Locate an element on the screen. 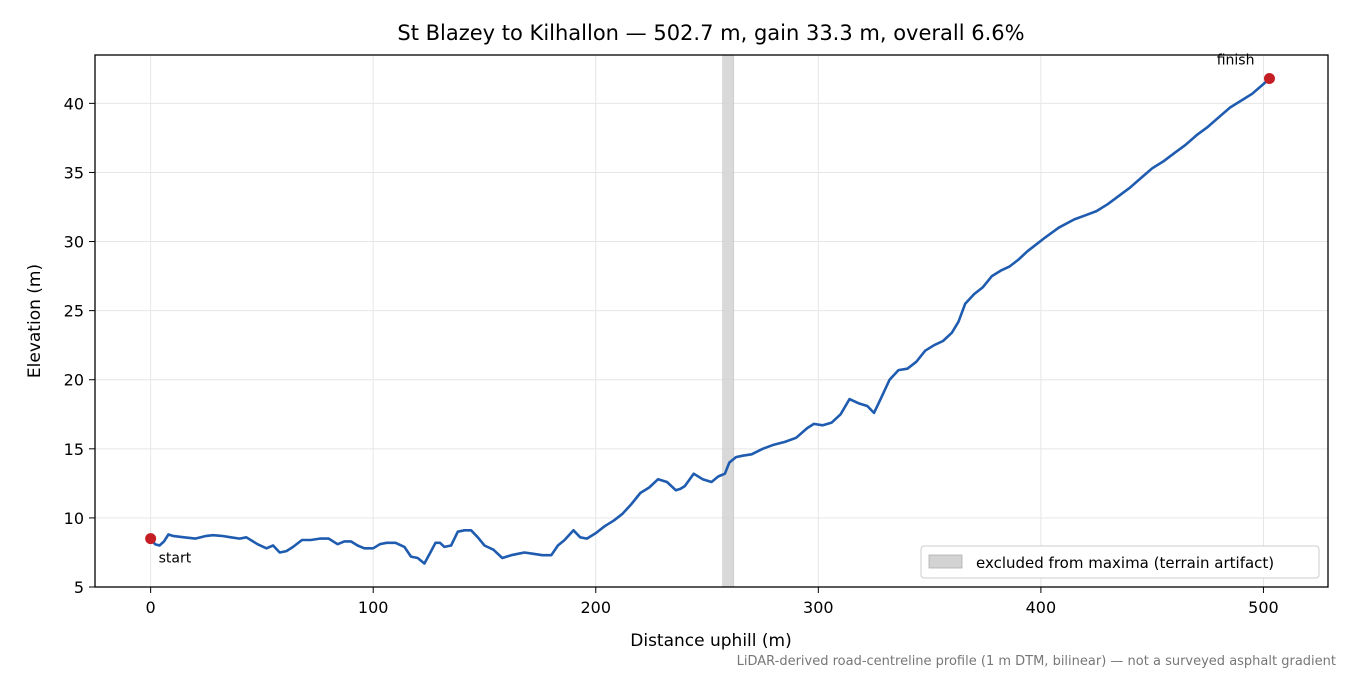  legend-box is located at coordinates (1120, 562).